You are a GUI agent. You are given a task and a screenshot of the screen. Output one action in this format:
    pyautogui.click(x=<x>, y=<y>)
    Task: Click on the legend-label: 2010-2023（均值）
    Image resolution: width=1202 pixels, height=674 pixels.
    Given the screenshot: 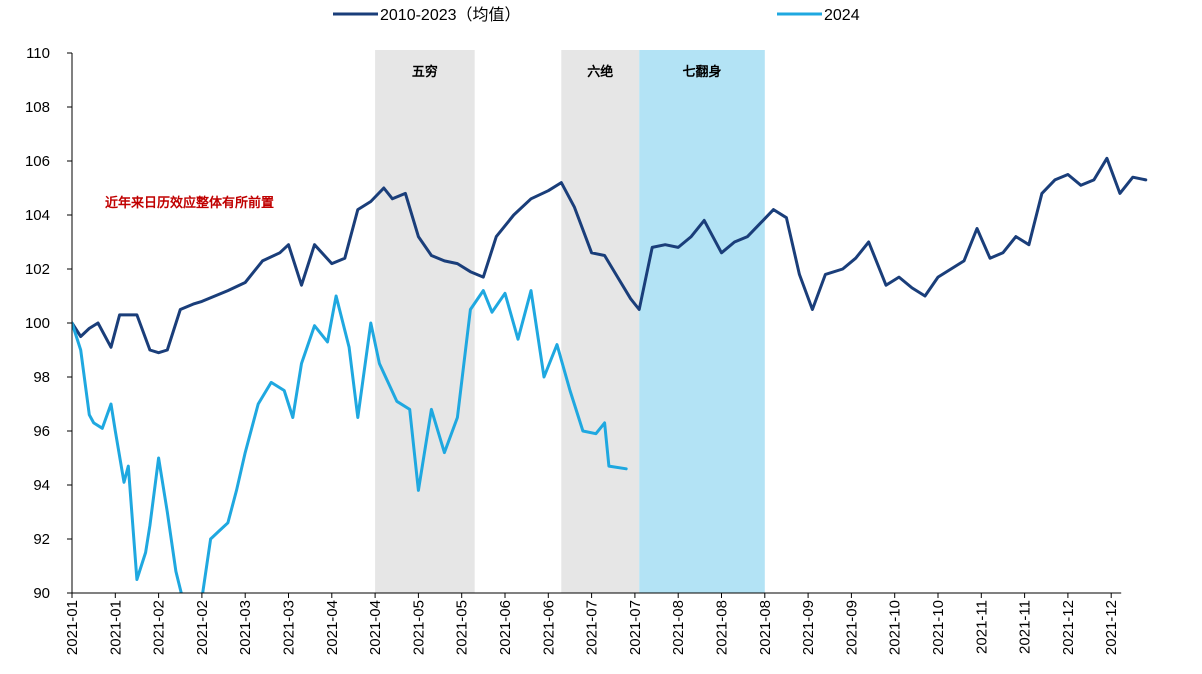 What is the action you would take?
    pyautogui.click(x=450, y=15)
    